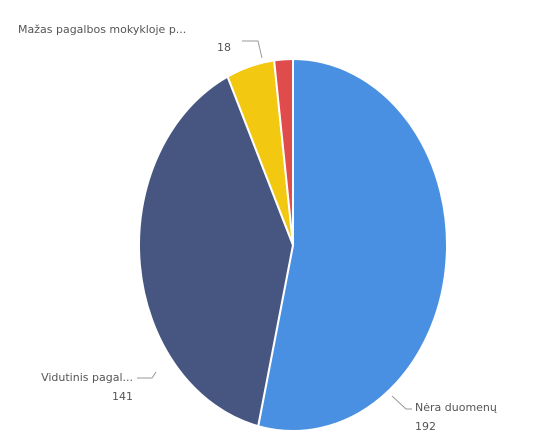 The width and height of the screenshot is (552, 444). What do you see at coordinates (122, 396) in the screenshot?
I see `slice-value-vidutinis: 141` at bounding box center [122, 396].